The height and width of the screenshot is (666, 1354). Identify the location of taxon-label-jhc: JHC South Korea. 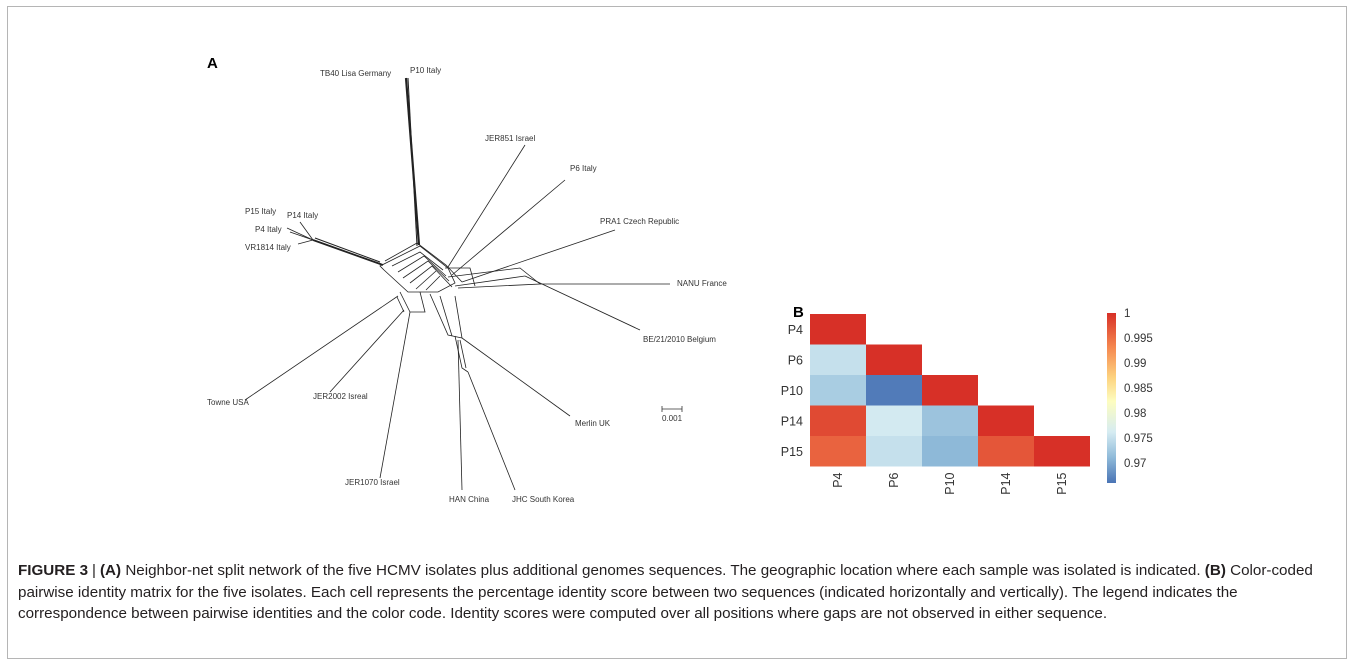
(543, 499).